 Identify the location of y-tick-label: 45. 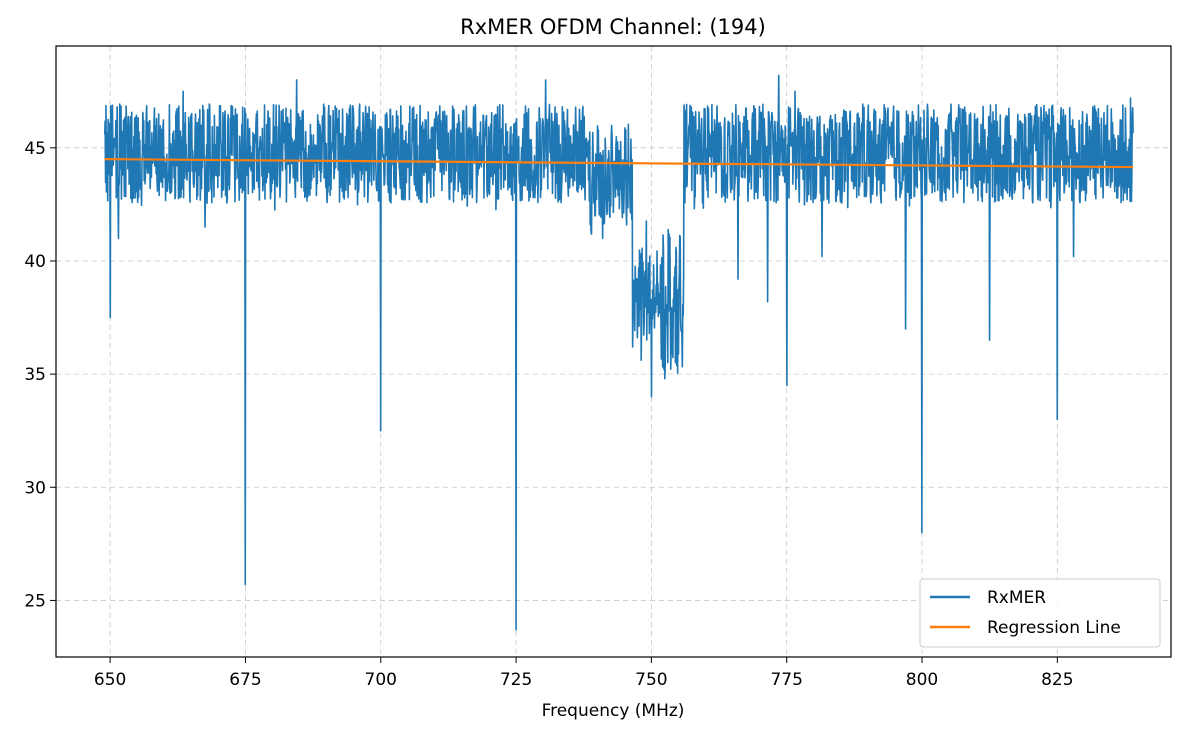
(35, 149).